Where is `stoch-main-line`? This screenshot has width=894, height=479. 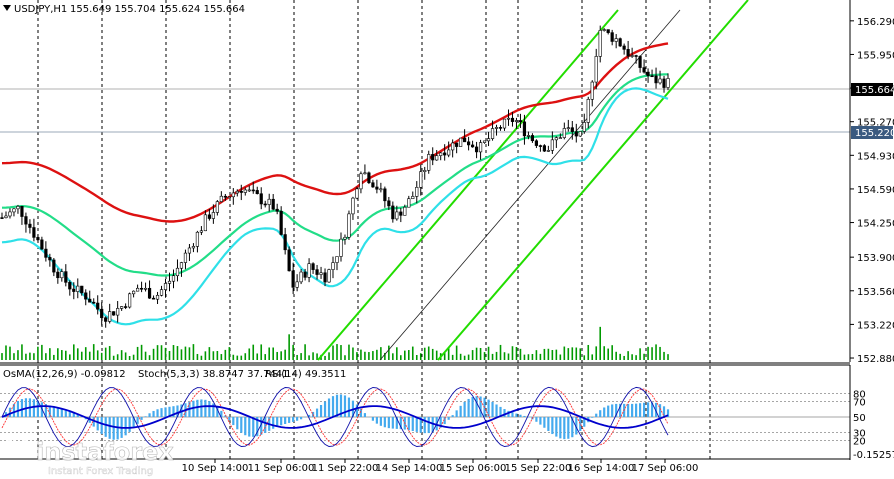 stoch-main-line is located at coordinates (335, 417).